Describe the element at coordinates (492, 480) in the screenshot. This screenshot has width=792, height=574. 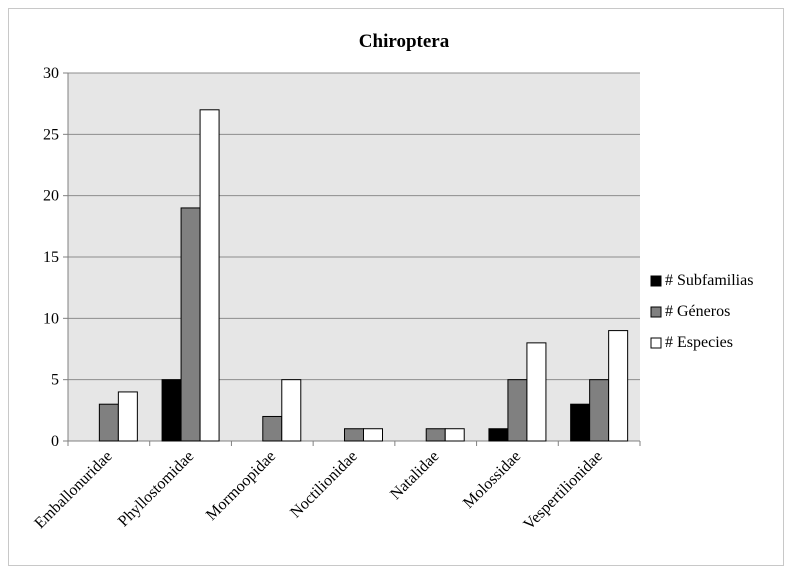
I see `x-category-label: Molossidae` at that location.